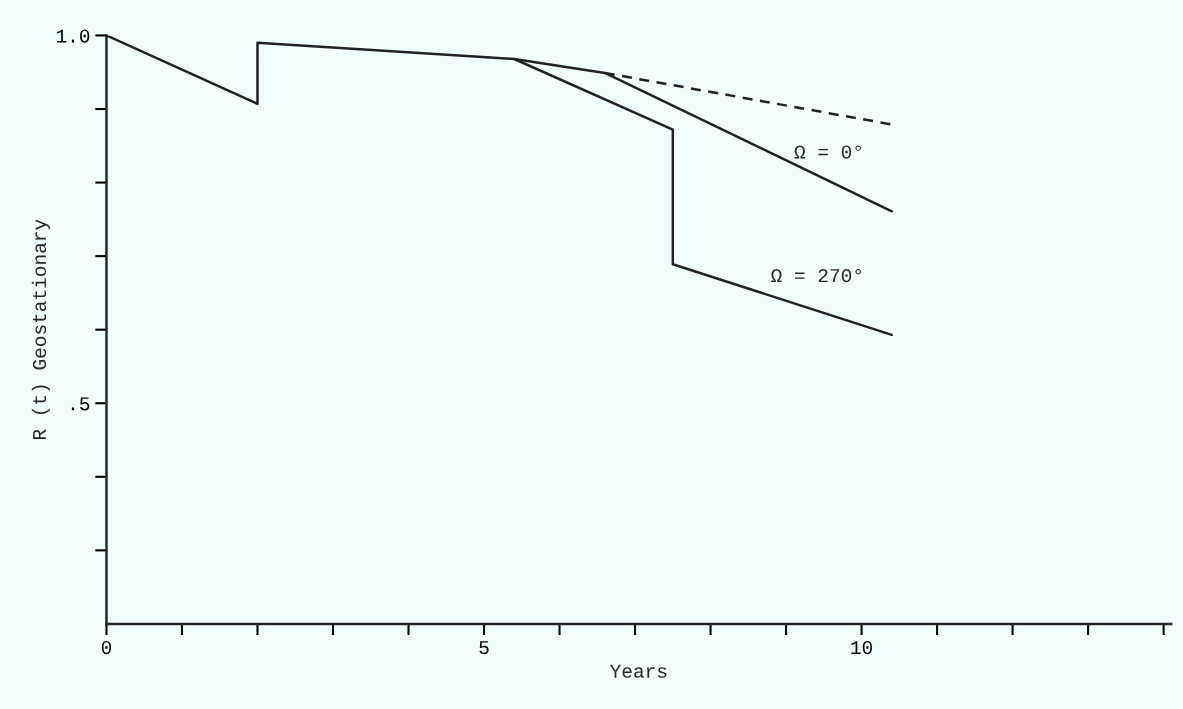 This screenshot has height=709, width=1183. I want to click on series-label: Ω = 270°, so click(816, 276).